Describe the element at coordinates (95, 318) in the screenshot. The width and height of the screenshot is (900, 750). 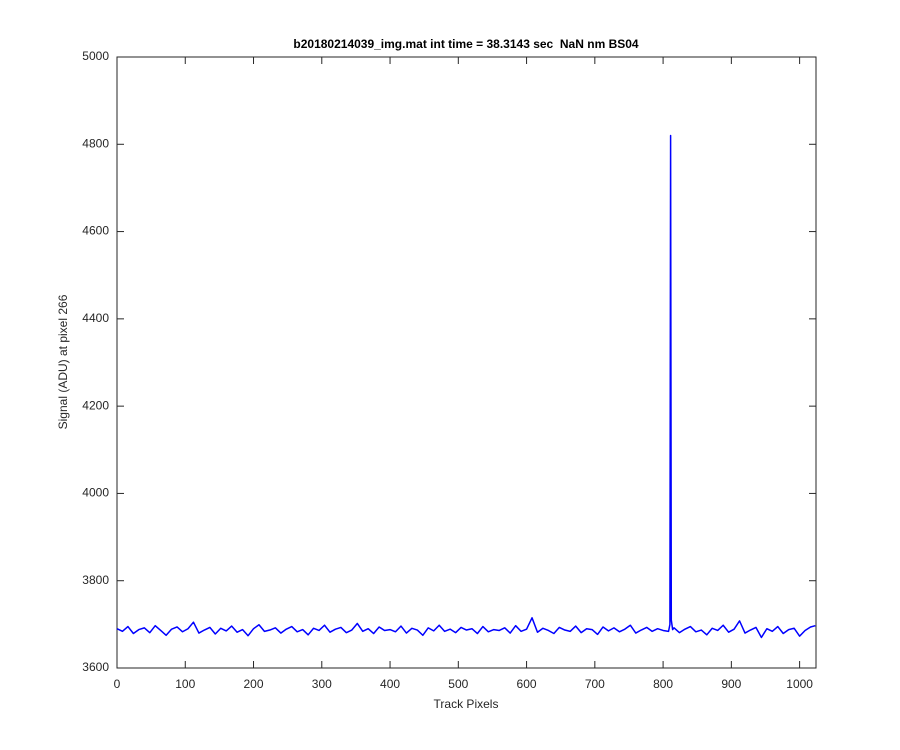
I see `y-tick-label: 4400` at that location.